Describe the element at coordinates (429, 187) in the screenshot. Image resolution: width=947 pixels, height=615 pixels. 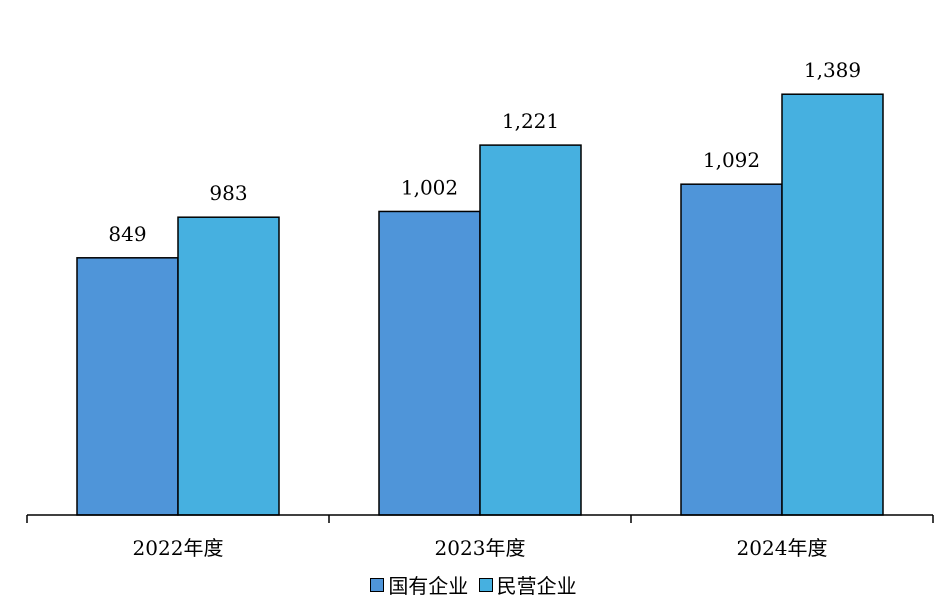
I see `data-label-2023年度-series-1: 1,002` at that location.